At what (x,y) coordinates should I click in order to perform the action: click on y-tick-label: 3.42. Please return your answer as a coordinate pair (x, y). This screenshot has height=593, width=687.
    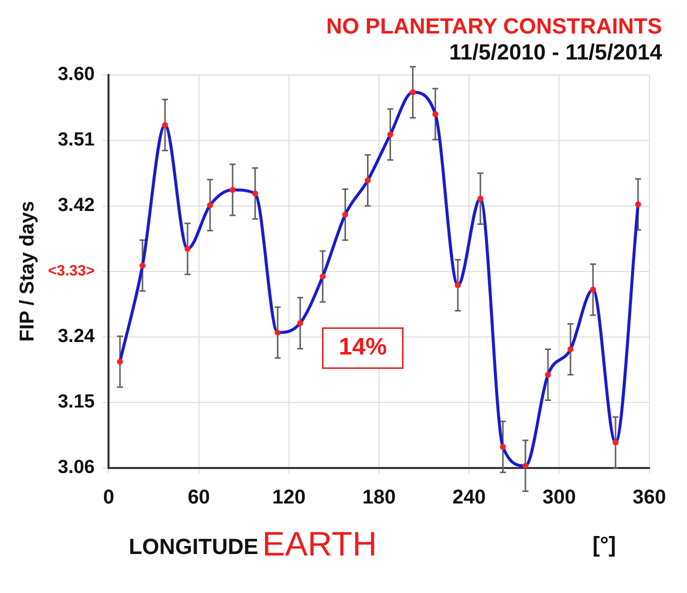
    Looking at the image, I should click on (76, 205).